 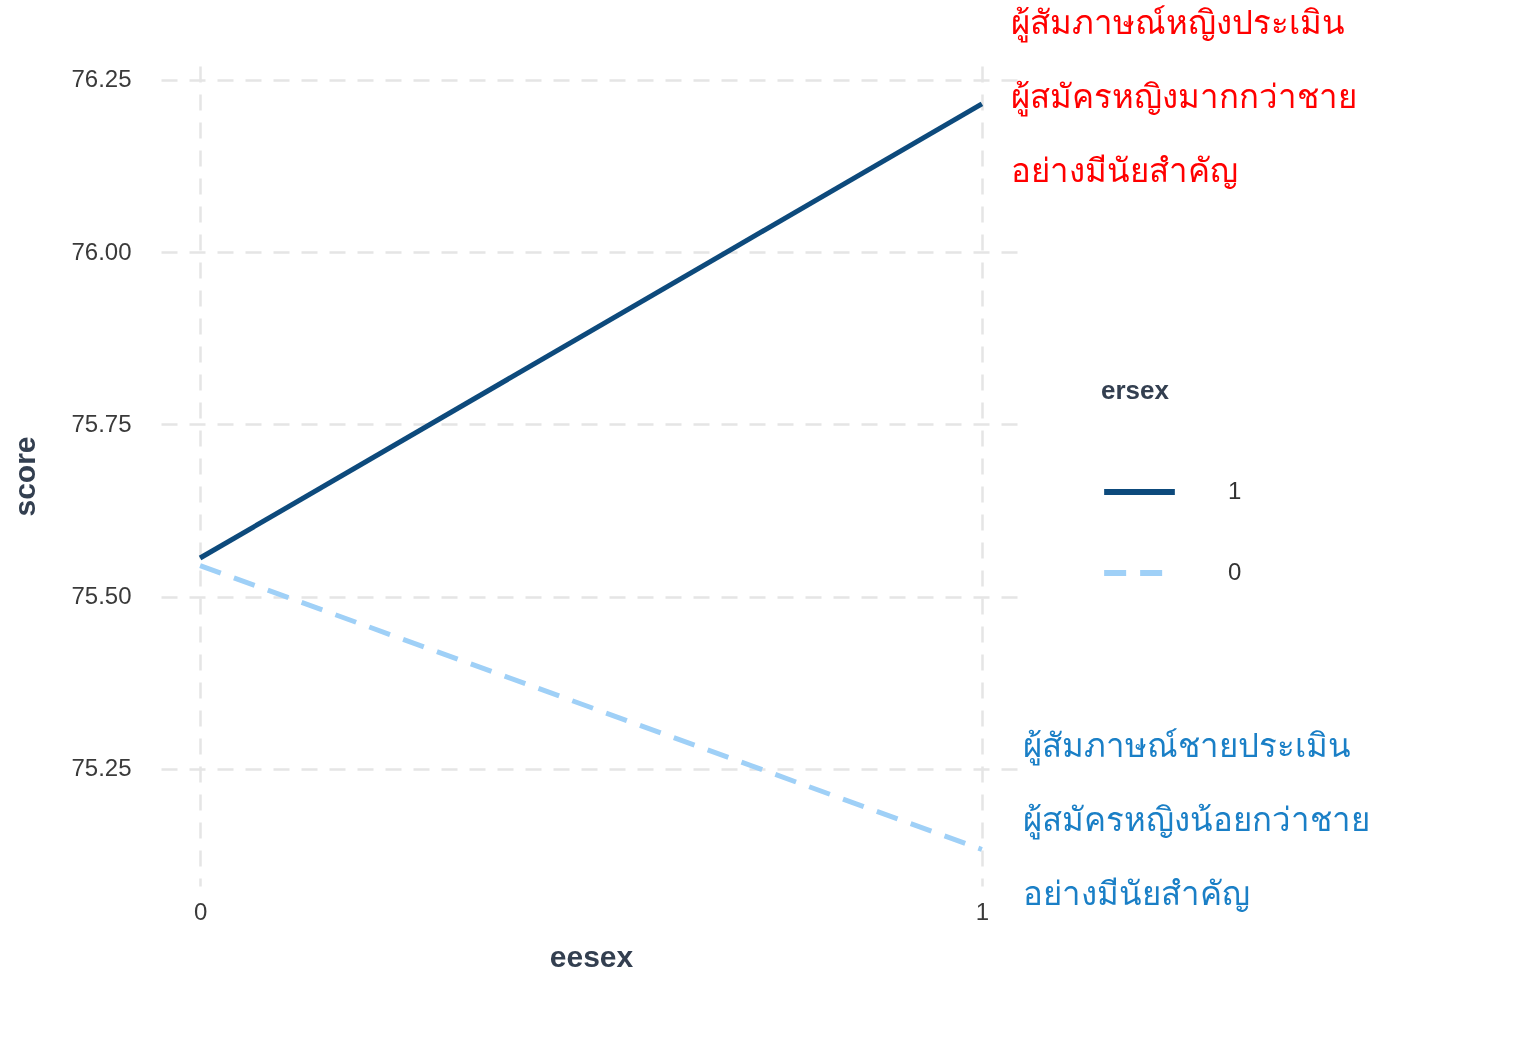 What do you see at coordinates (1196, 819) in the screenshot?
I see `text: ผู้สัมภาษณ์ชายประเมิน ผู้สมัครหญิงน้อยกว่าชาย อย่างมีนัยสำคัญ` at bounding box center [1196, 819].